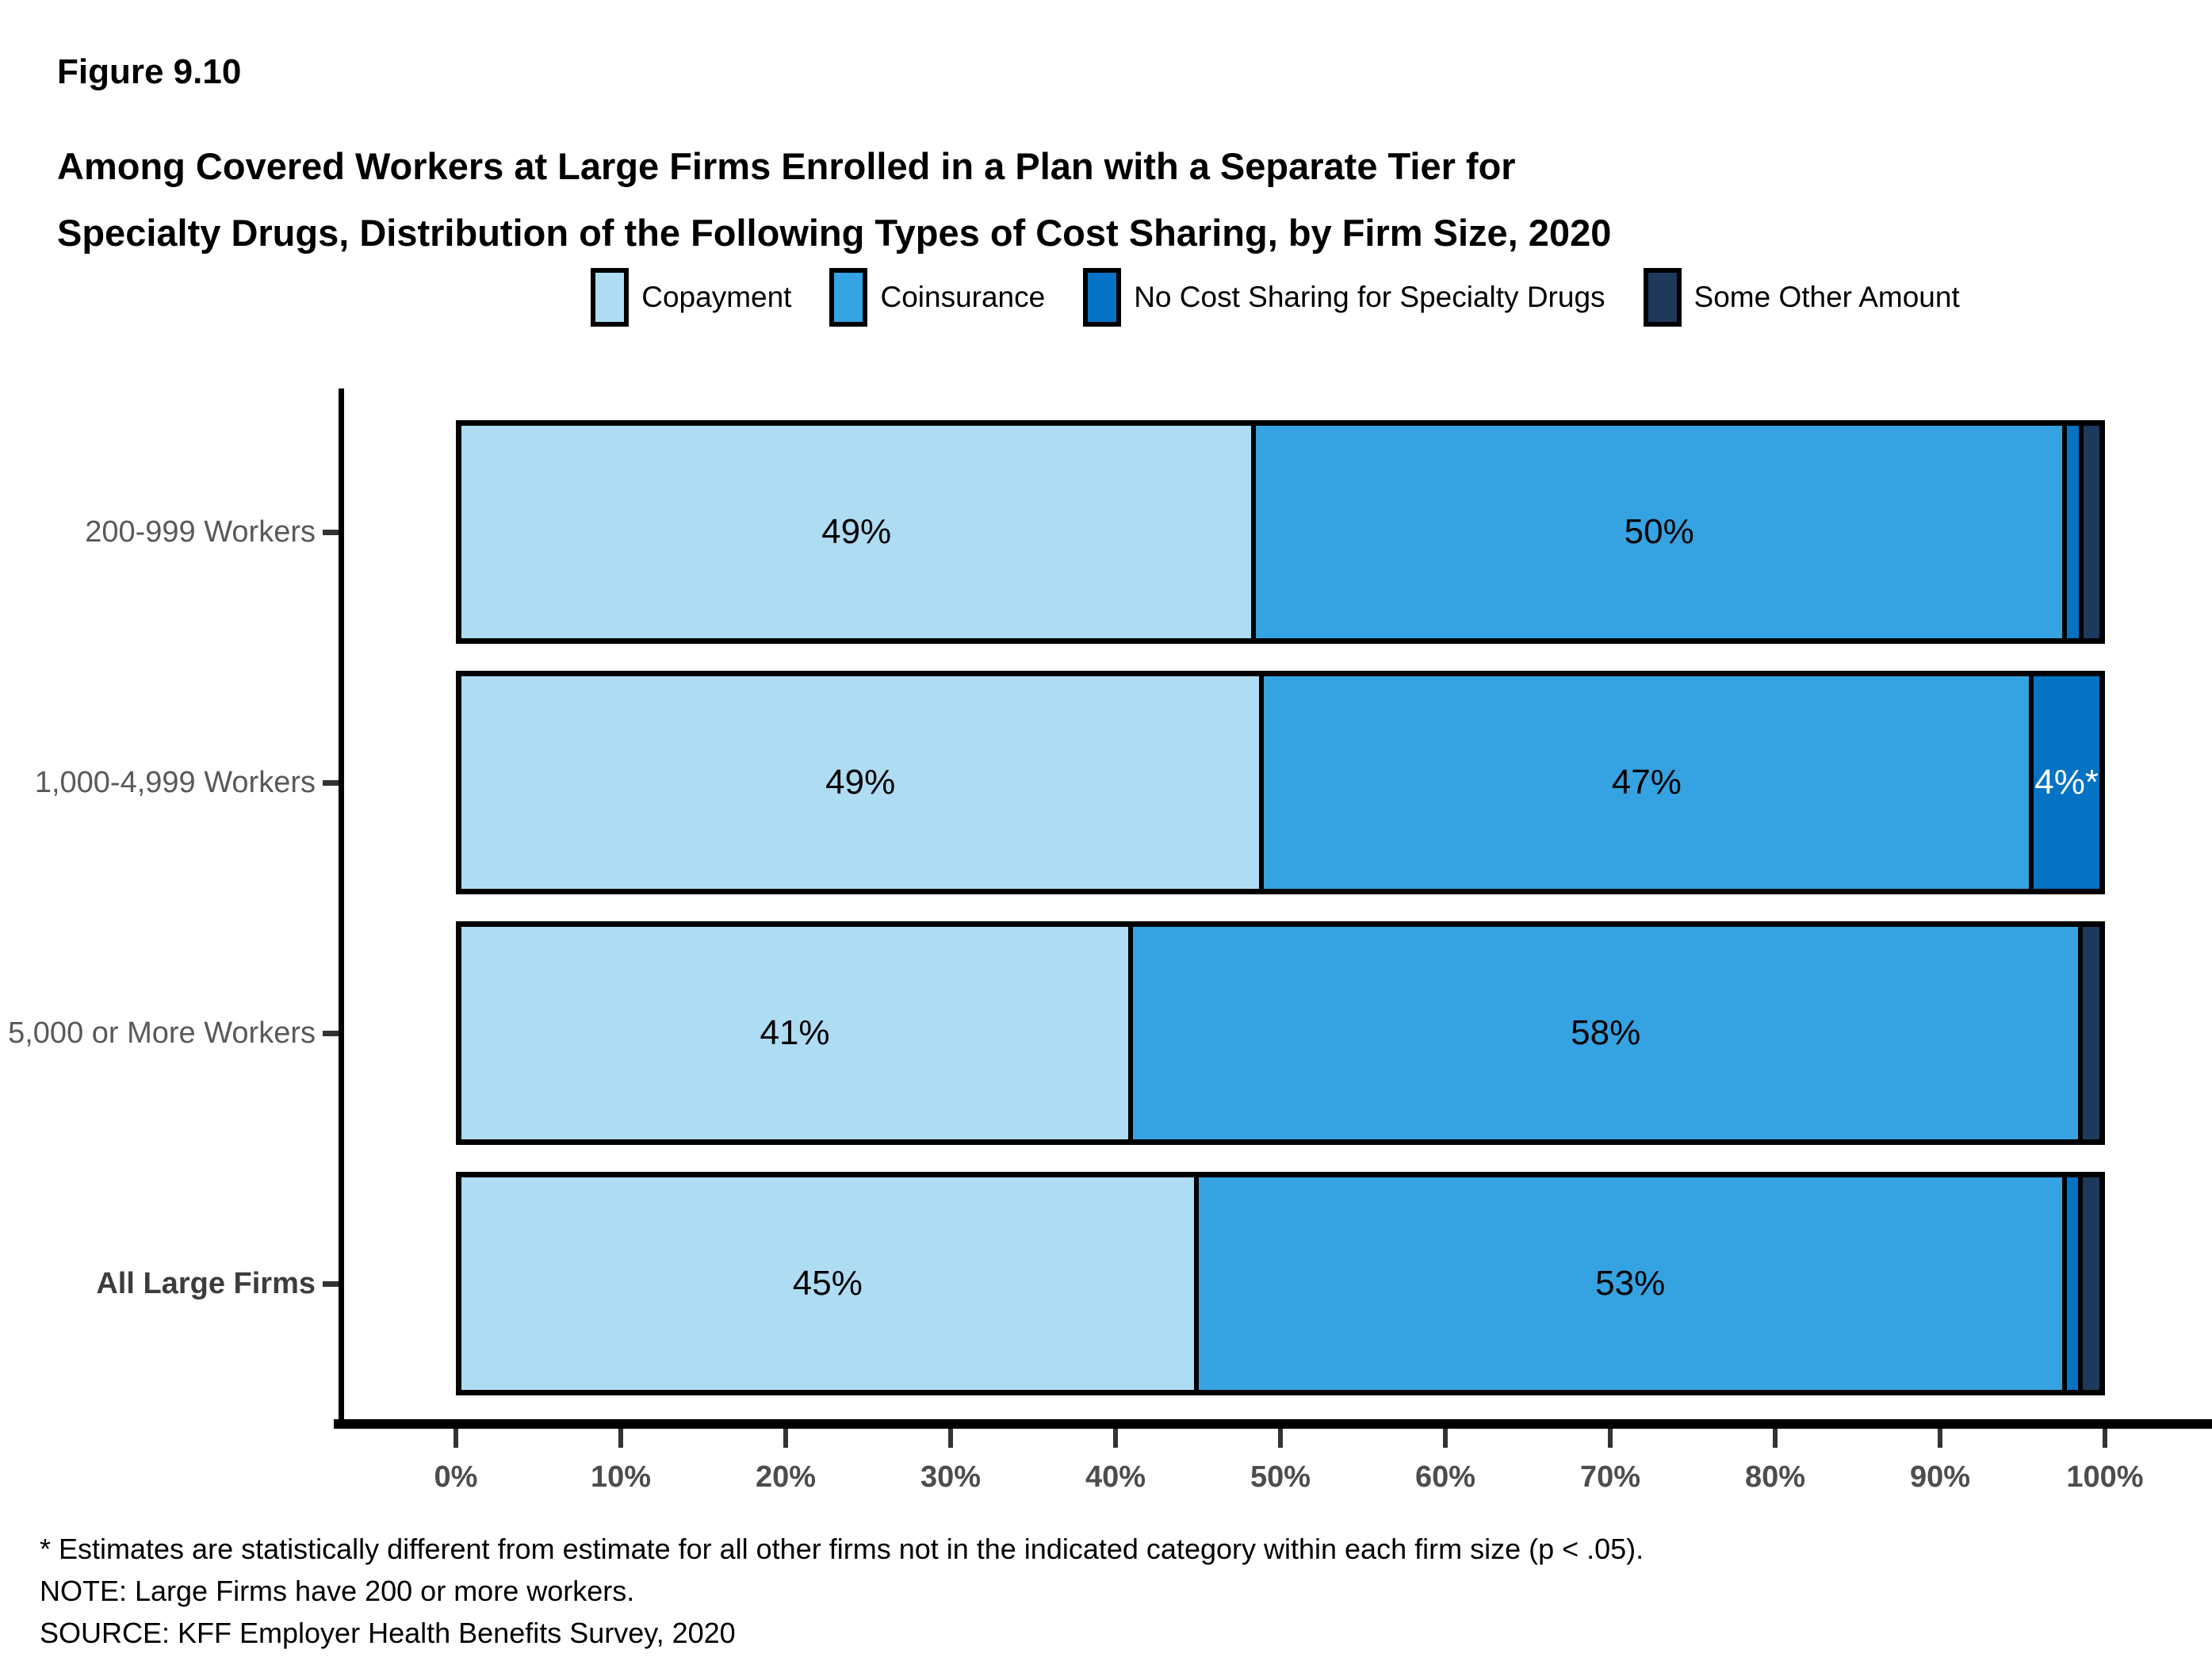  I want to click on x-axis-tick-label: 60%, so click(1445, 1477).